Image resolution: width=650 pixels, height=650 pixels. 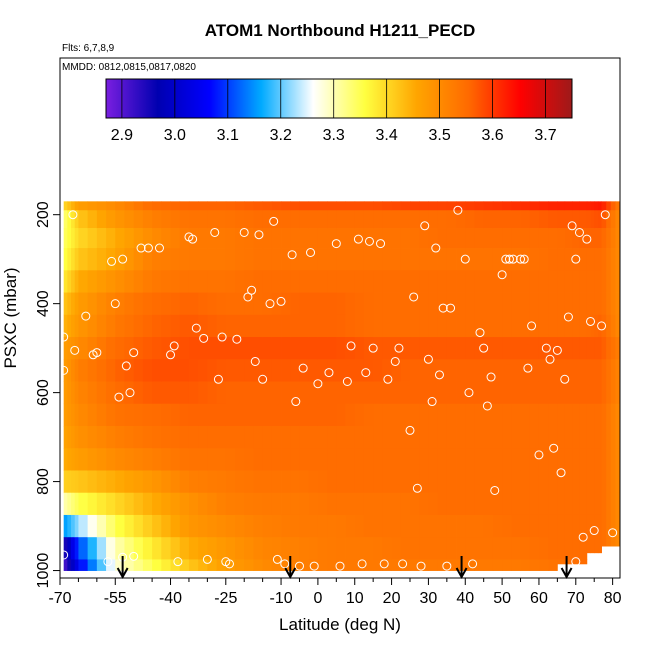 I want to click on x-tick-label: 0, so click(x=317, y=598).